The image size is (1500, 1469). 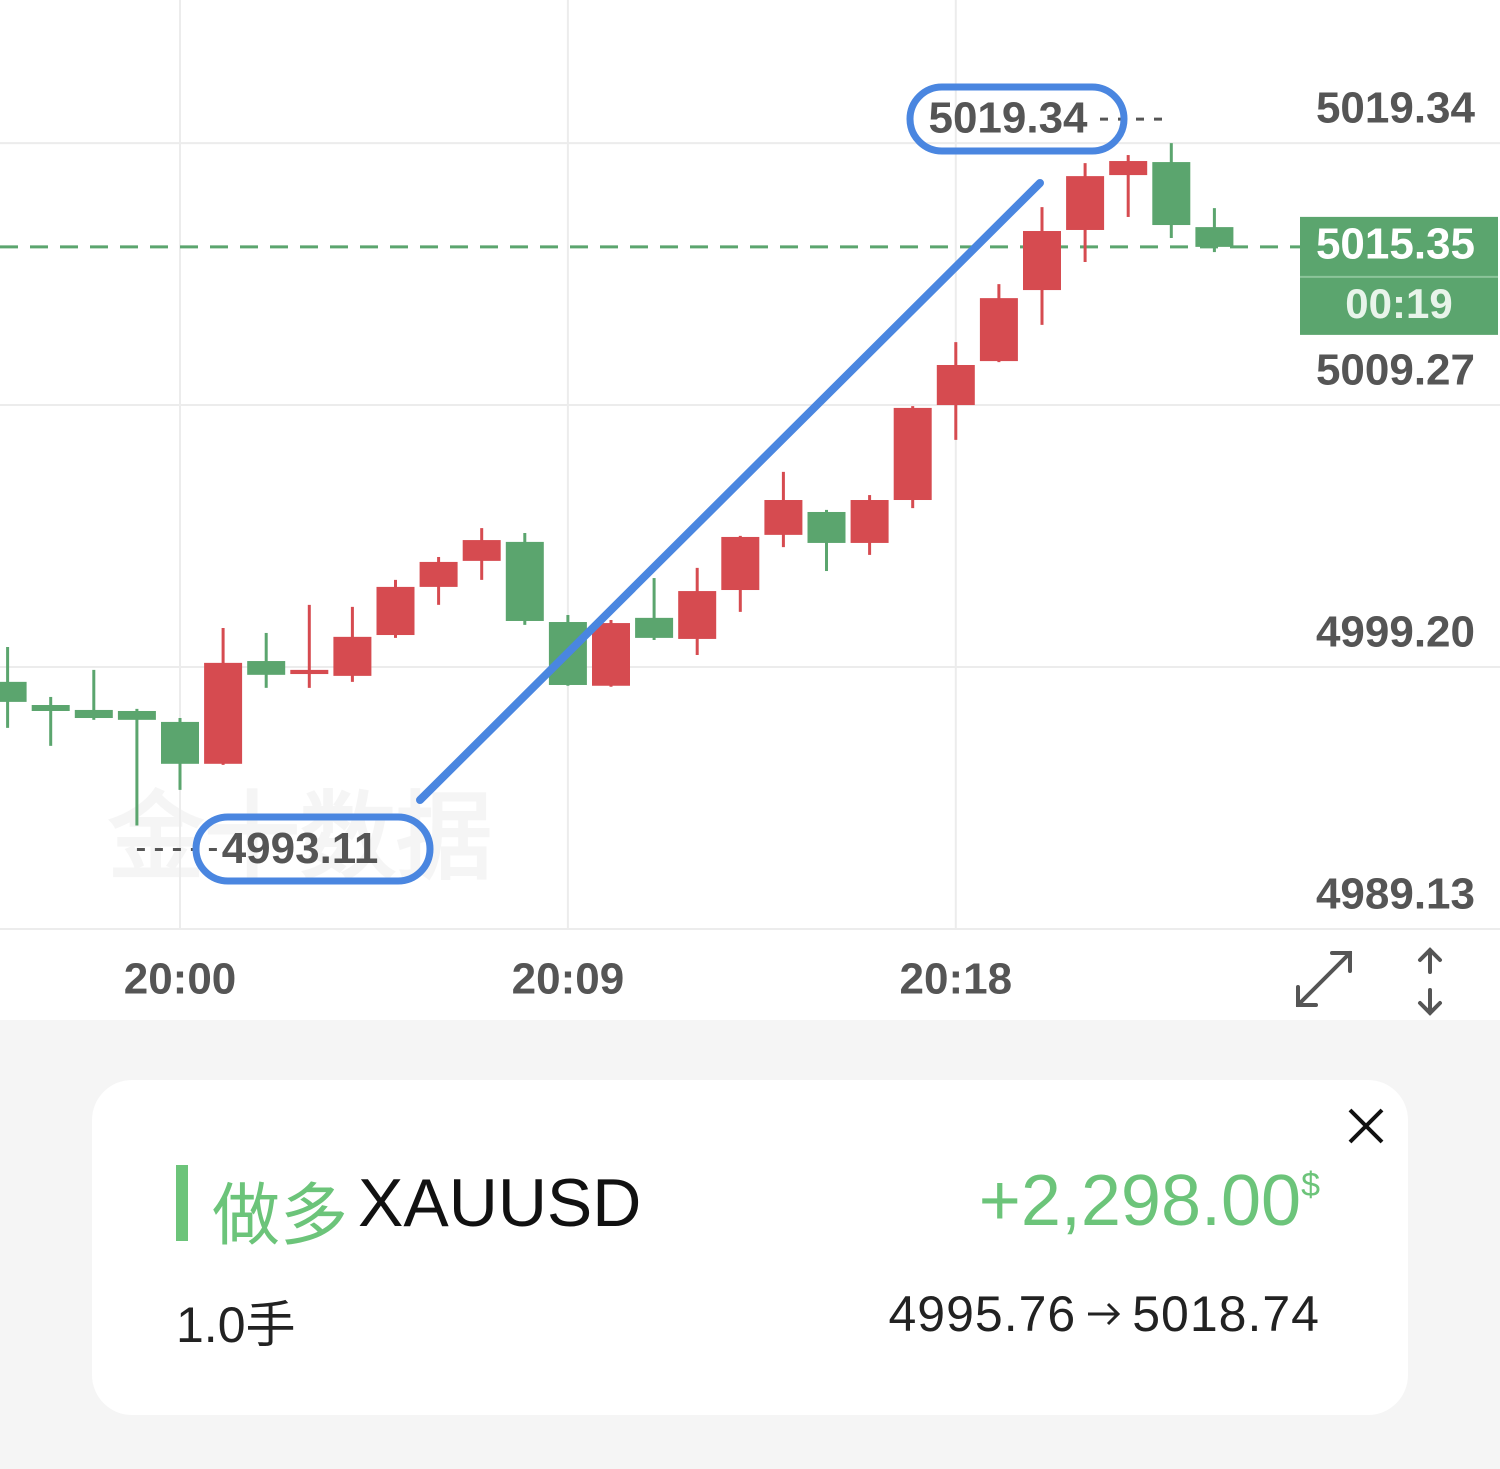 I want to click on prices: 4995.76 5018.74, so click(x=1105, y=1314).